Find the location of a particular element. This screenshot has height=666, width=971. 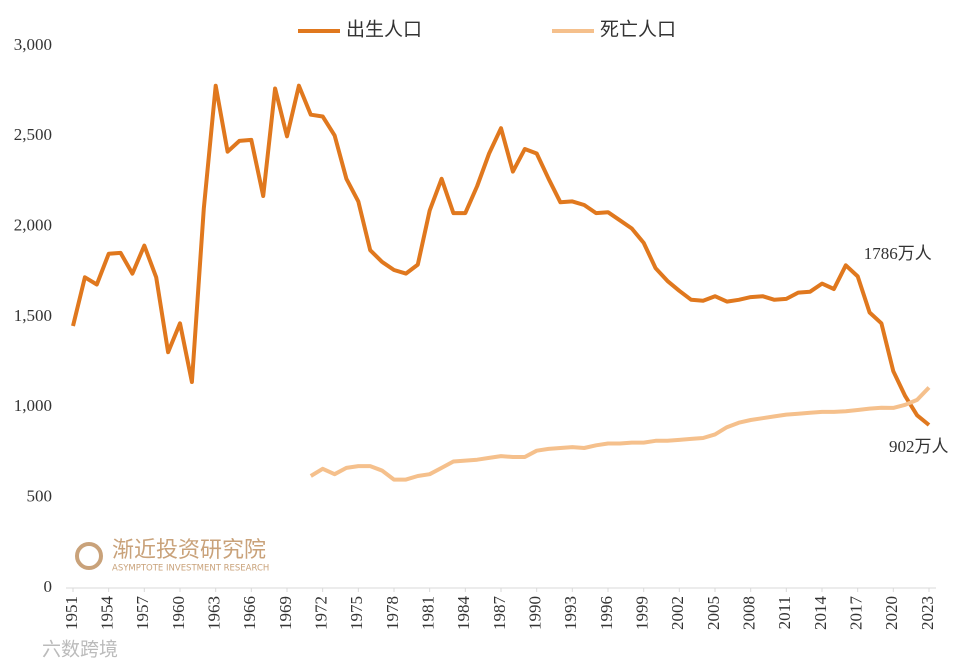

x-tick-label: 1963 is located at coordinates (214, 613).